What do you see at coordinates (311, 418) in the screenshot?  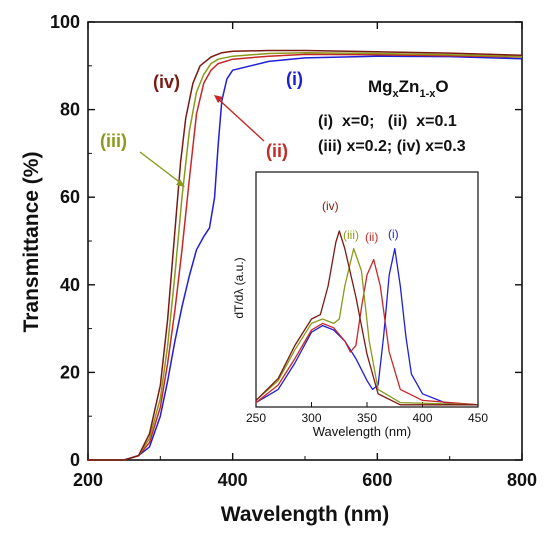 I see `inset-x-tick-label: 300` at bounding box center [311, 418].